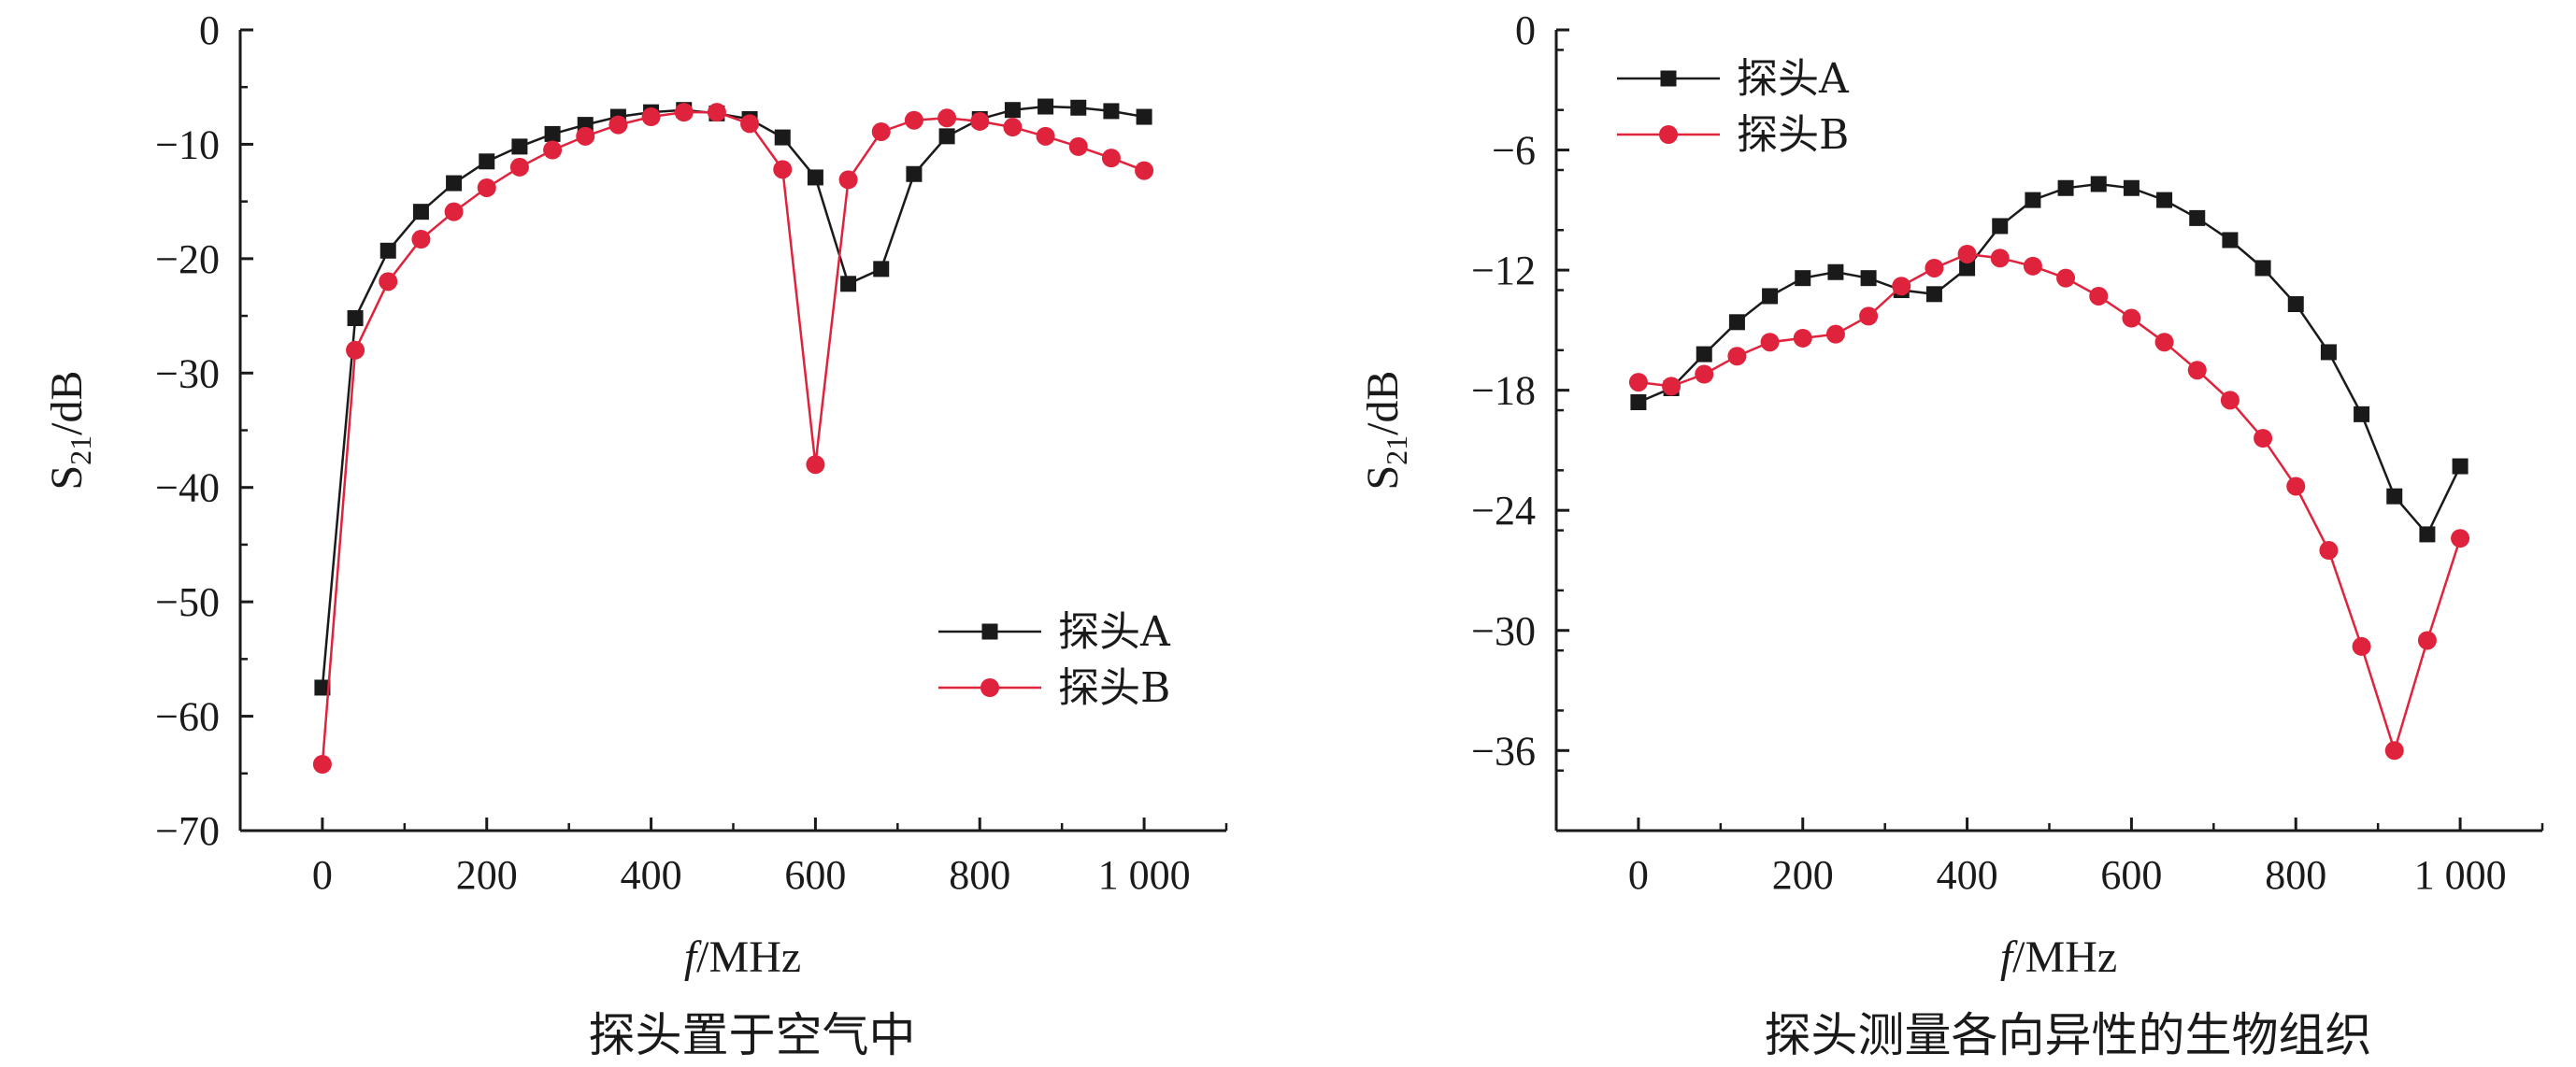 This screenshot has width=2576, height=1067. What do you see at coordinates (69, 430) in the screenshot?
I see `y-axis-title: S21/dB` at bounding box center [69, 430].